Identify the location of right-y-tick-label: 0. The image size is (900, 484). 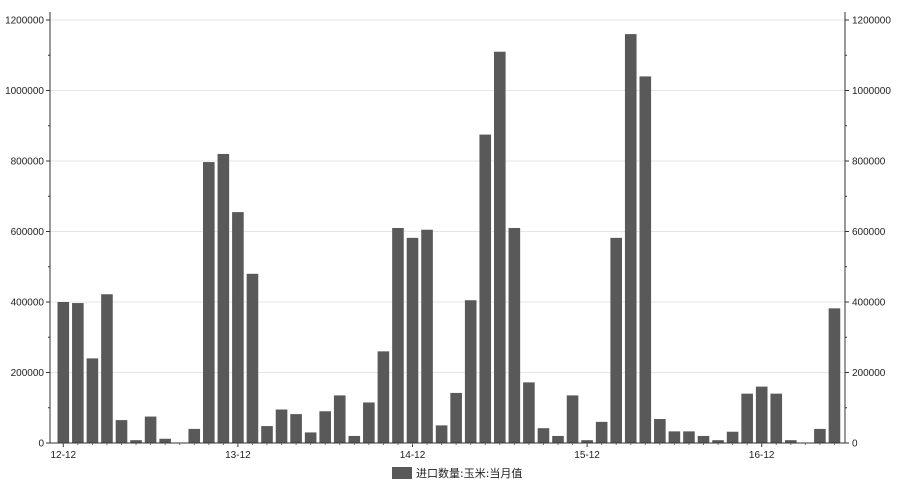
(855, 444).